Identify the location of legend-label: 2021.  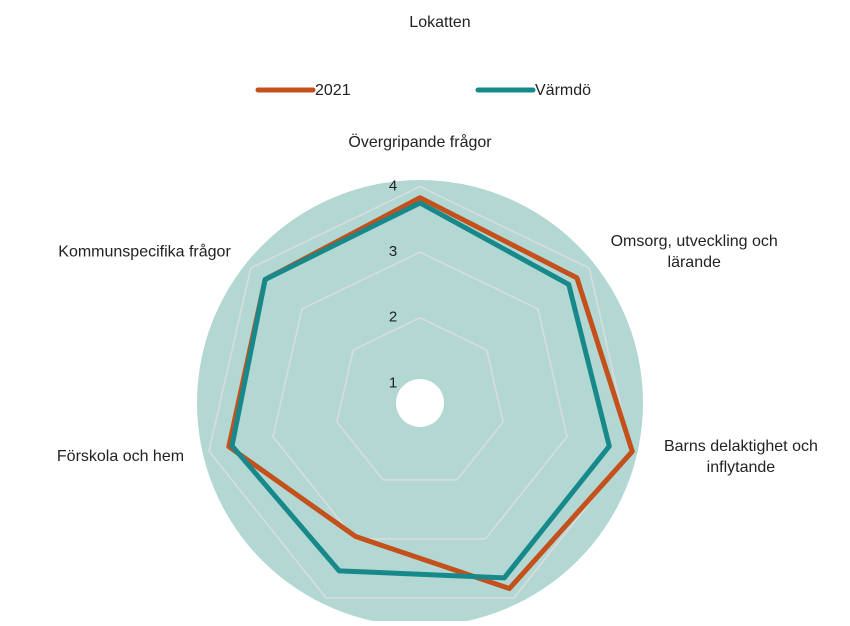
(333, 90).